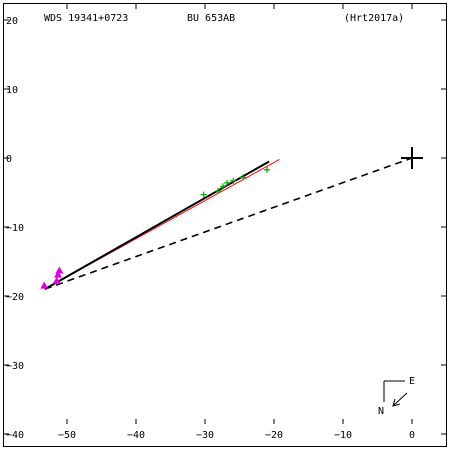 The image size is (450, 450). What do you see at coordinates (205, 435) in the screenshot?
I see `x-tick-label: −30` at bounding box center [205, 435].